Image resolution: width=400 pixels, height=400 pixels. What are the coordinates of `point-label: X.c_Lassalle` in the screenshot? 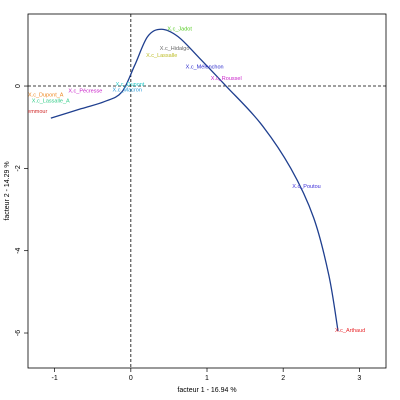 It's located at (161, 56).